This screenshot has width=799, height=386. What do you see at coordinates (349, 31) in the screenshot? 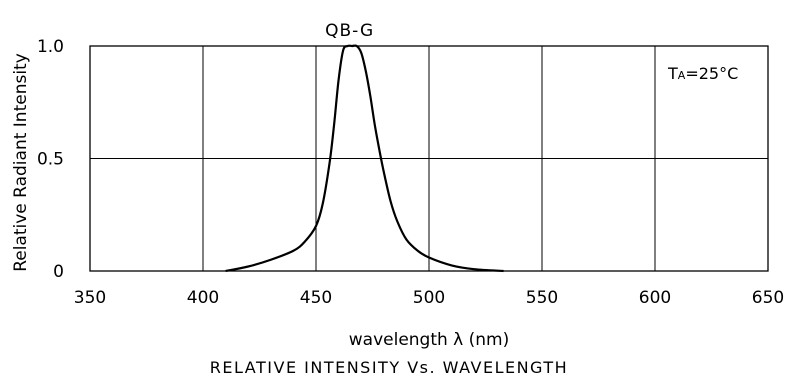
I see `series-label: QB-G` at bounding box center [349, 31].